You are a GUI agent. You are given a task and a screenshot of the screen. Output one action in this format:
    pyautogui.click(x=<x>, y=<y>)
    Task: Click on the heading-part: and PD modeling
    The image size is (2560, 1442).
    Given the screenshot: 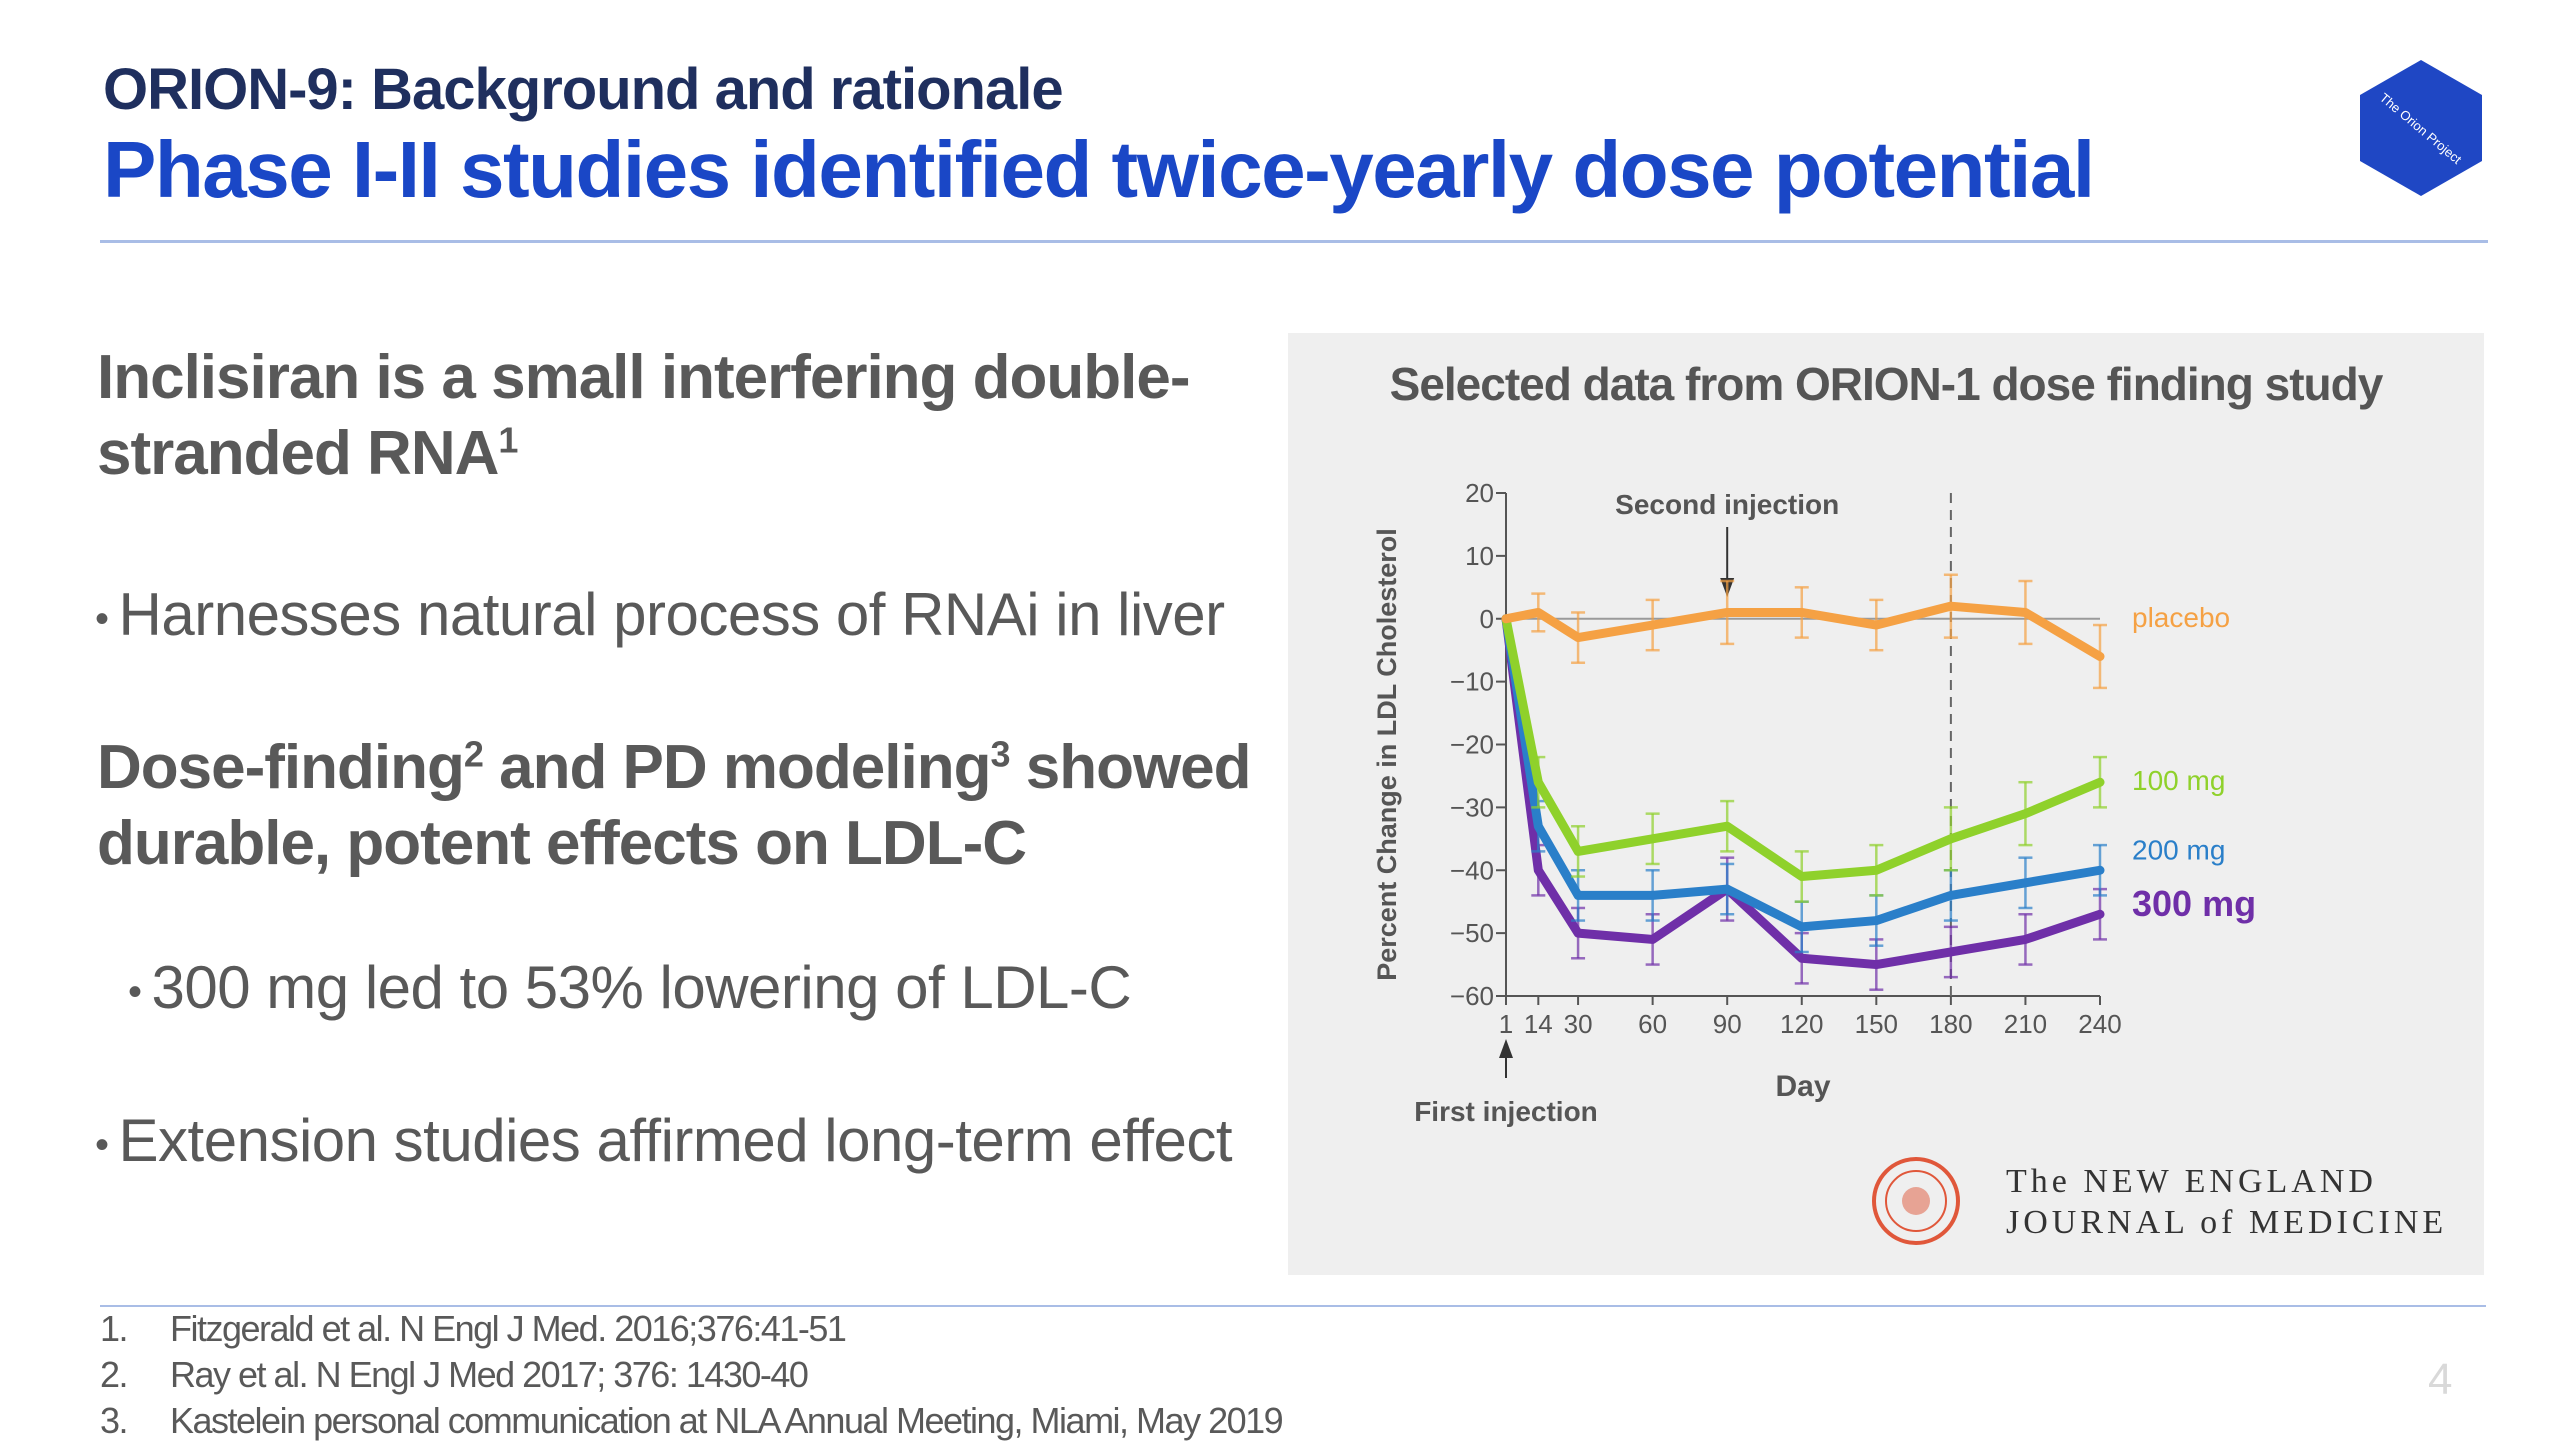 What is the action you would take?
    pyautogui.click(x=736, y=767)
    